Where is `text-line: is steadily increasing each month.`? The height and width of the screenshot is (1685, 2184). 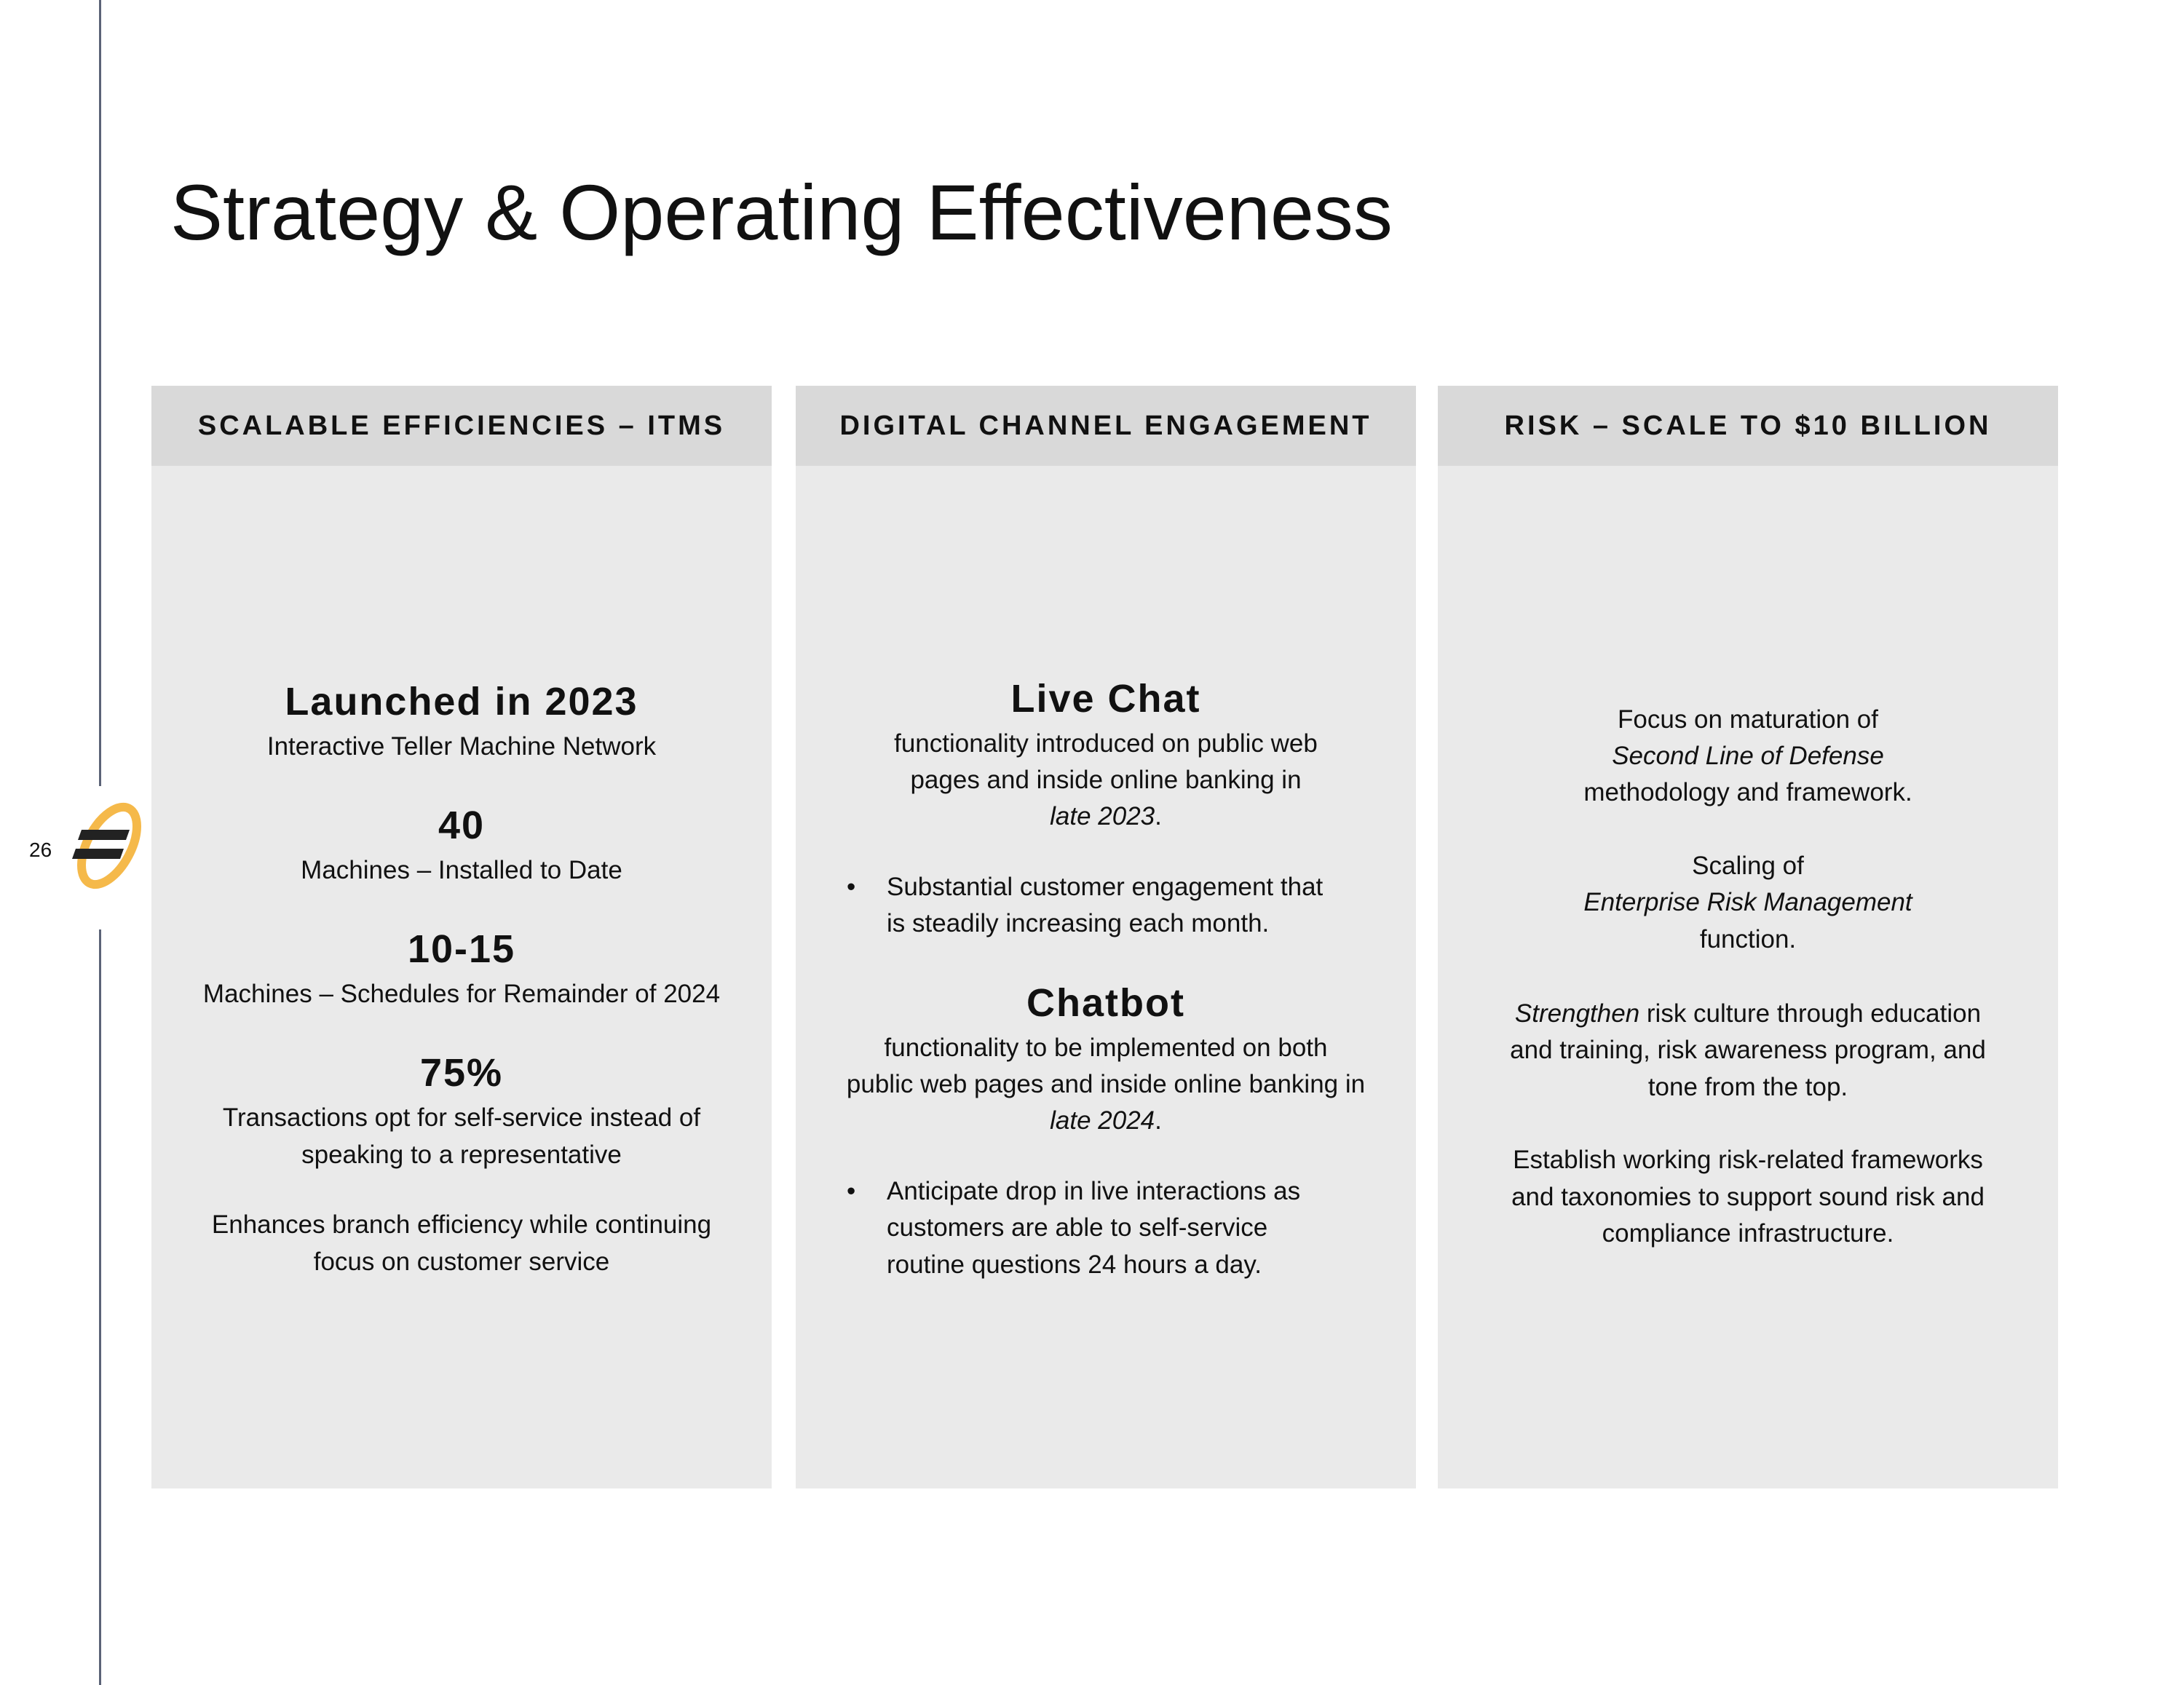
text-line: is steadily increasing each month. is located at coordinates (1106, 923).